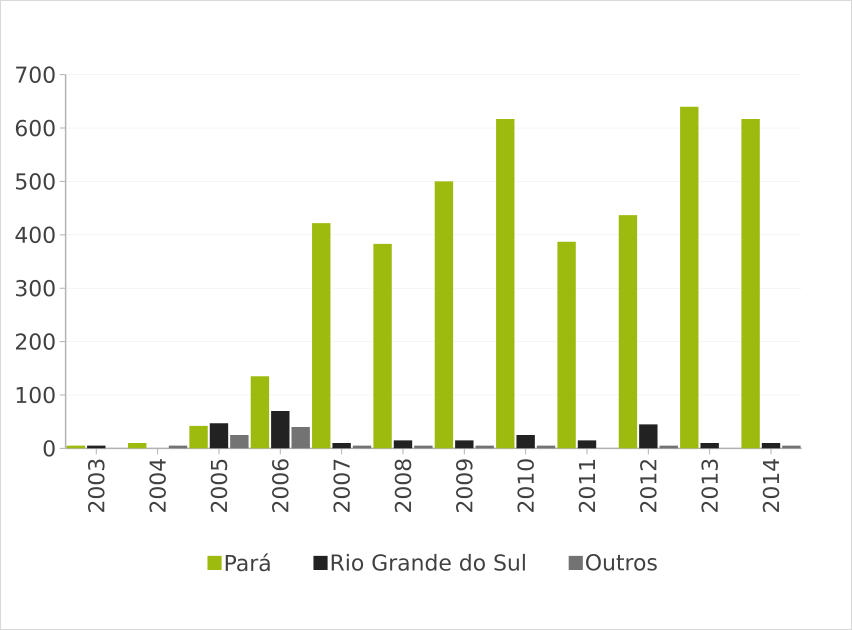 This screenshot has width=852, height=630. Describe the element at coordinates (648, 486) in the screenshot. I see `x-tick-label: 2012` at that location.